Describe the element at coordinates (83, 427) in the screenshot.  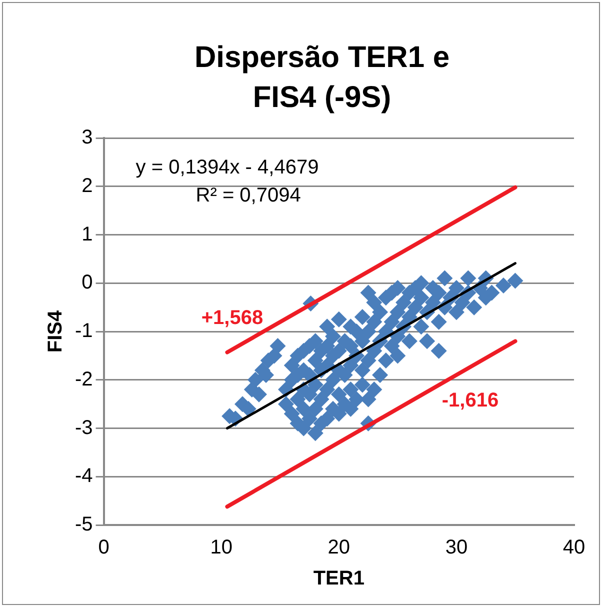
I see `y-tick-label: -3` at that location.